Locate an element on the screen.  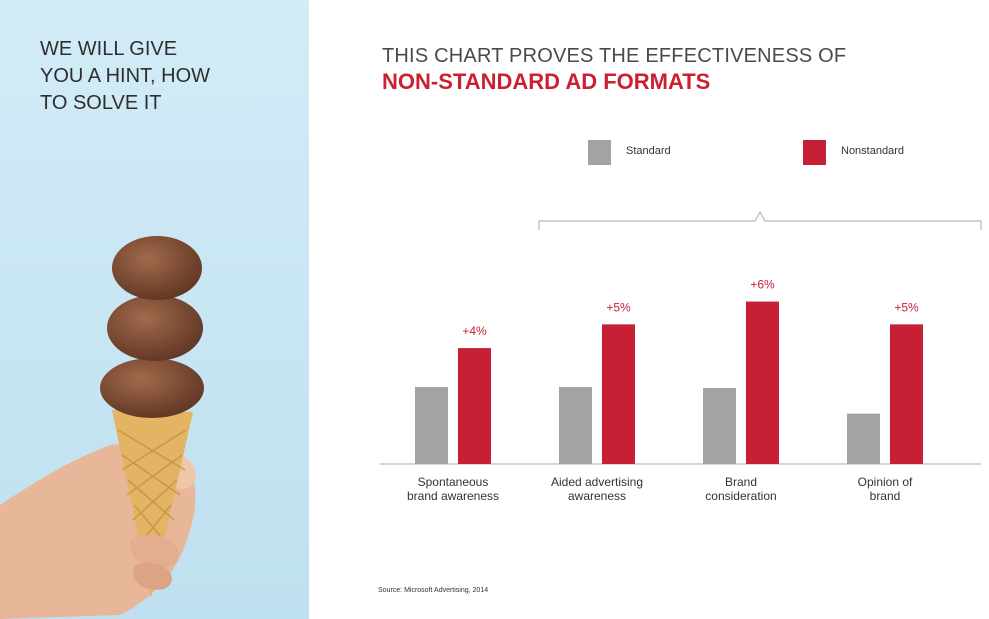
legend-swatch-nonstandard is located at coordinates (814, 152).